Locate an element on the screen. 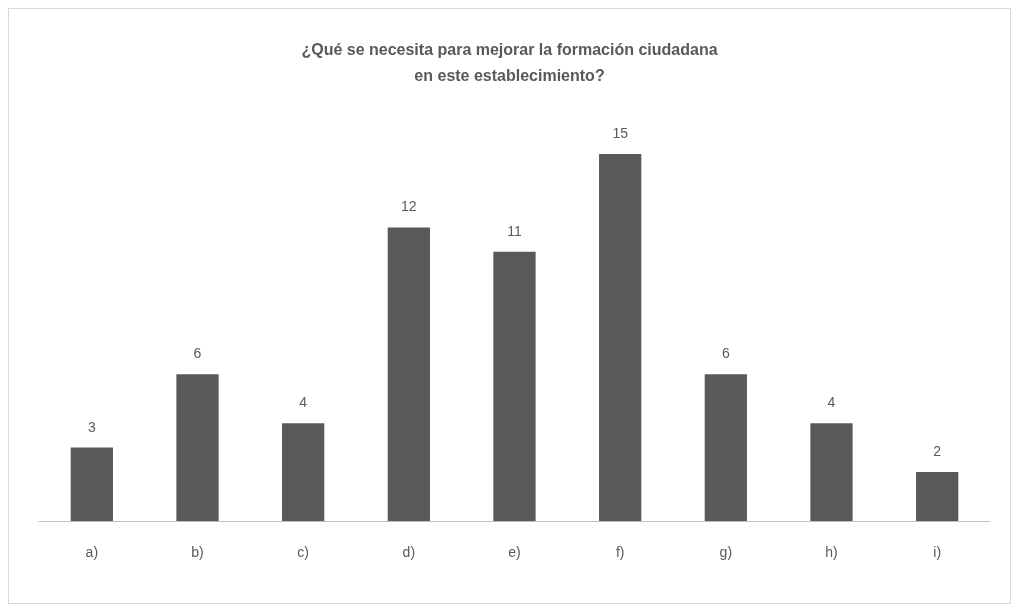 This screenshot has width=1021, height=614. x-tick-label: f) is located at coordinates (620, 552).